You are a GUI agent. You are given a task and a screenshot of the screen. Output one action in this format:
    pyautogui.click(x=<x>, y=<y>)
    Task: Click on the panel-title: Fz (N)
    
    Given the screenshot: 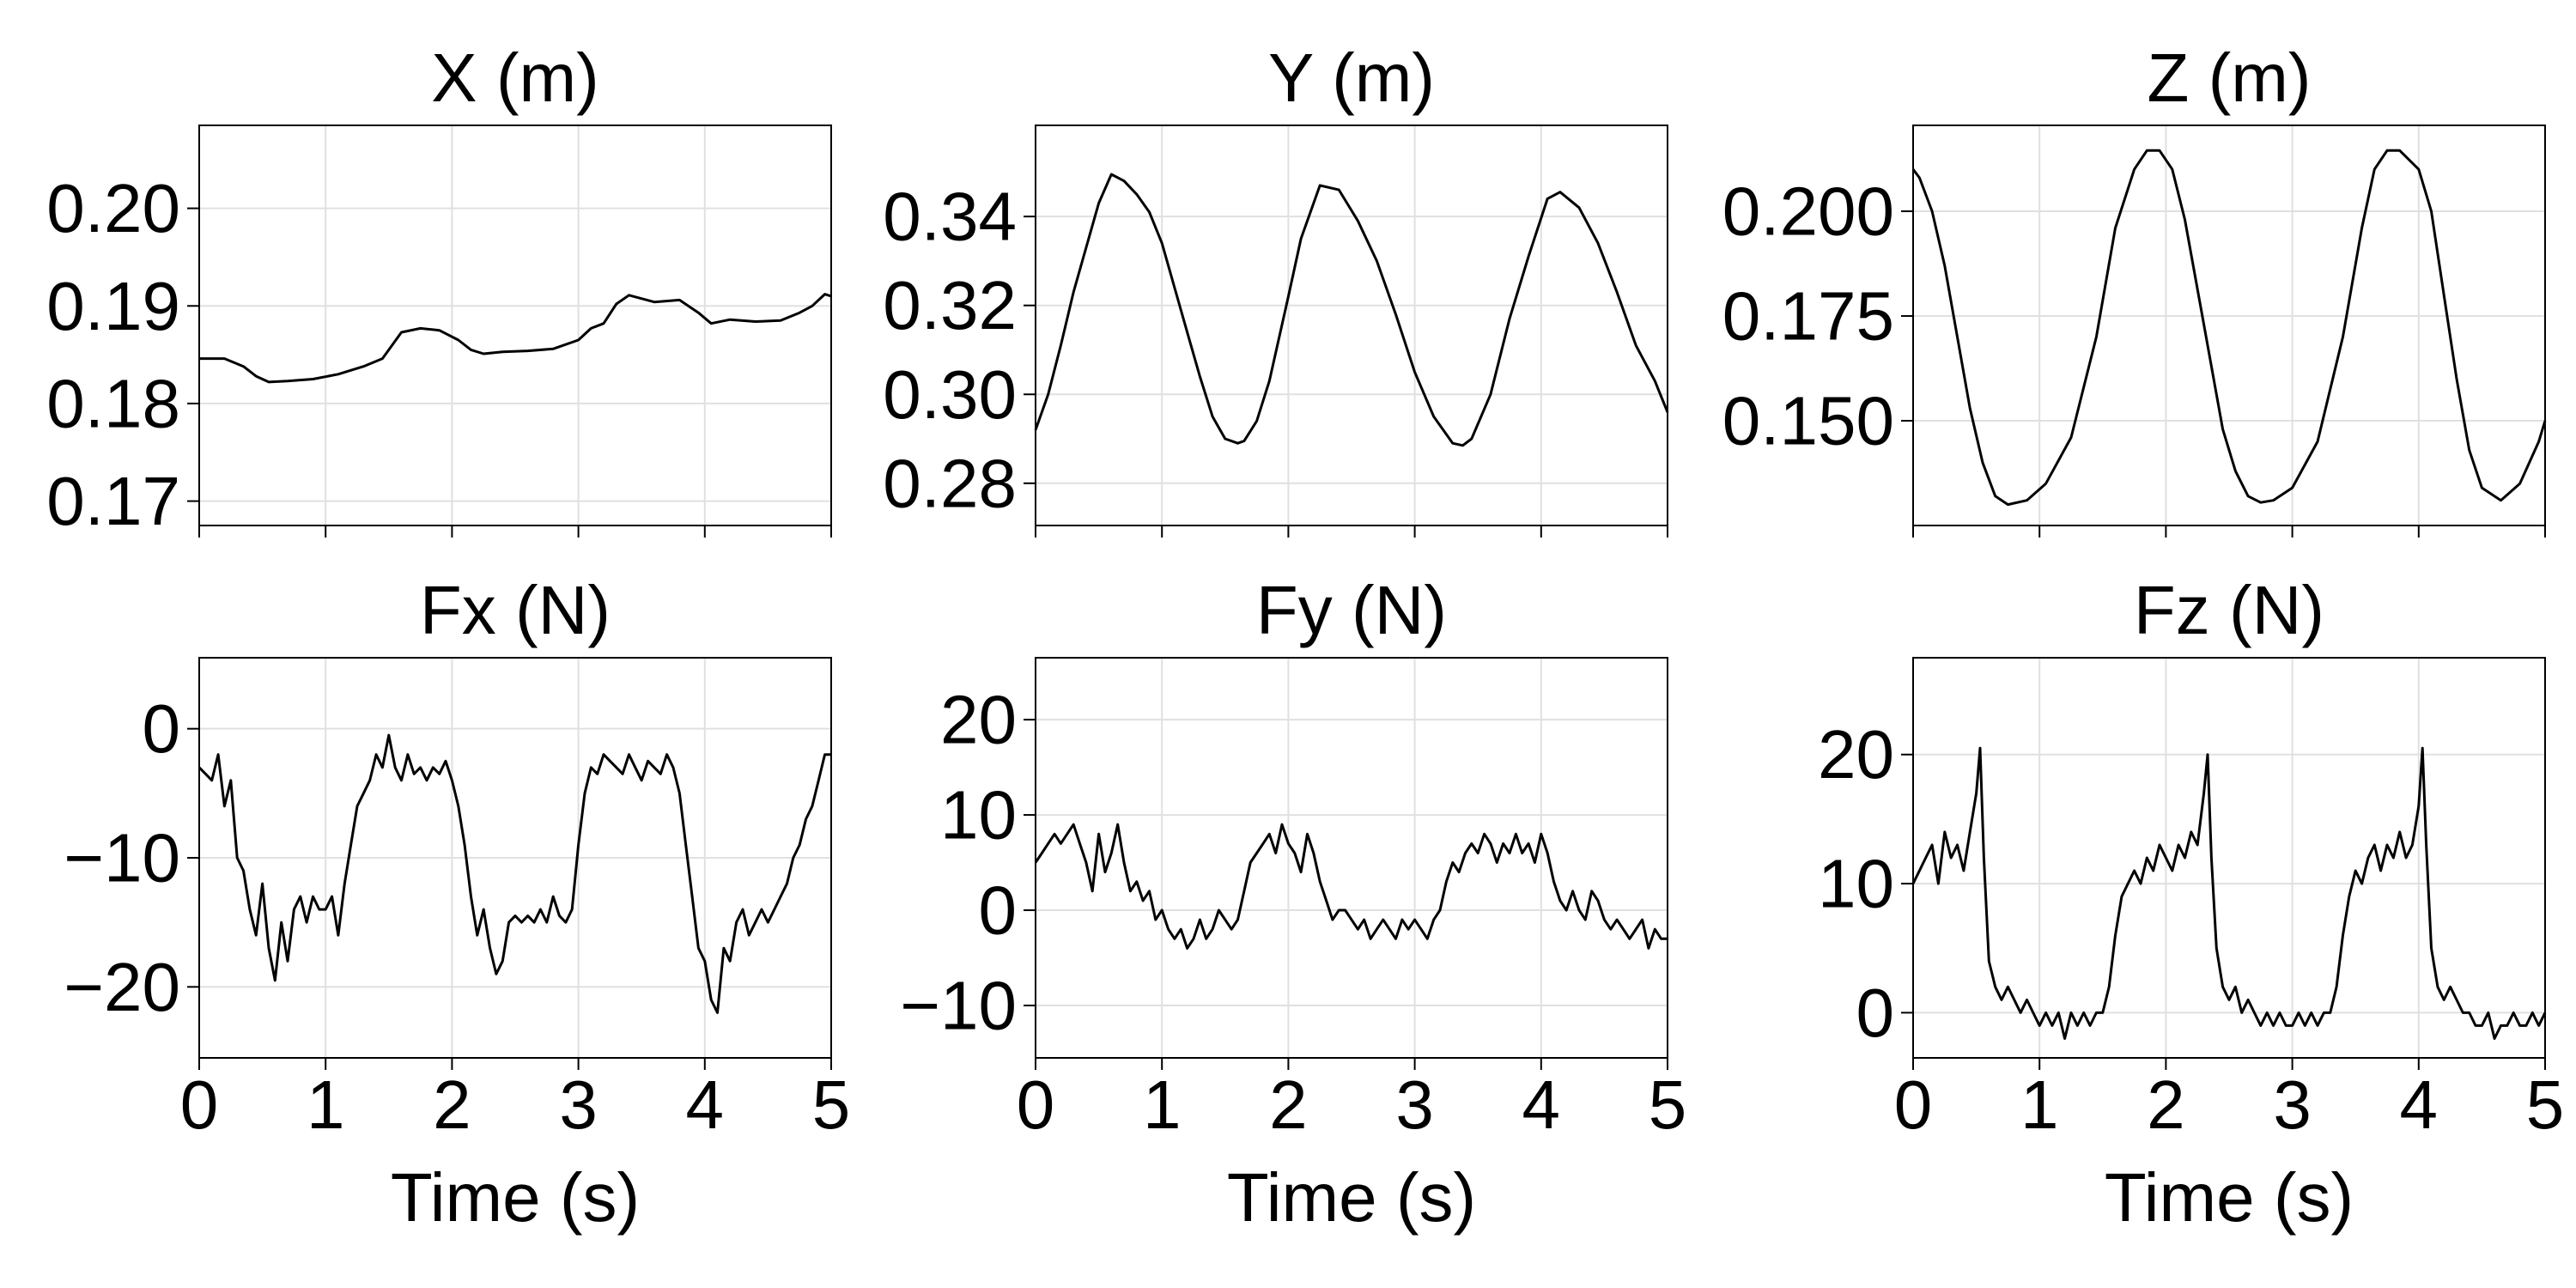 What is the action you would take?
    pyautogui.click(x=2229, y=610)
    